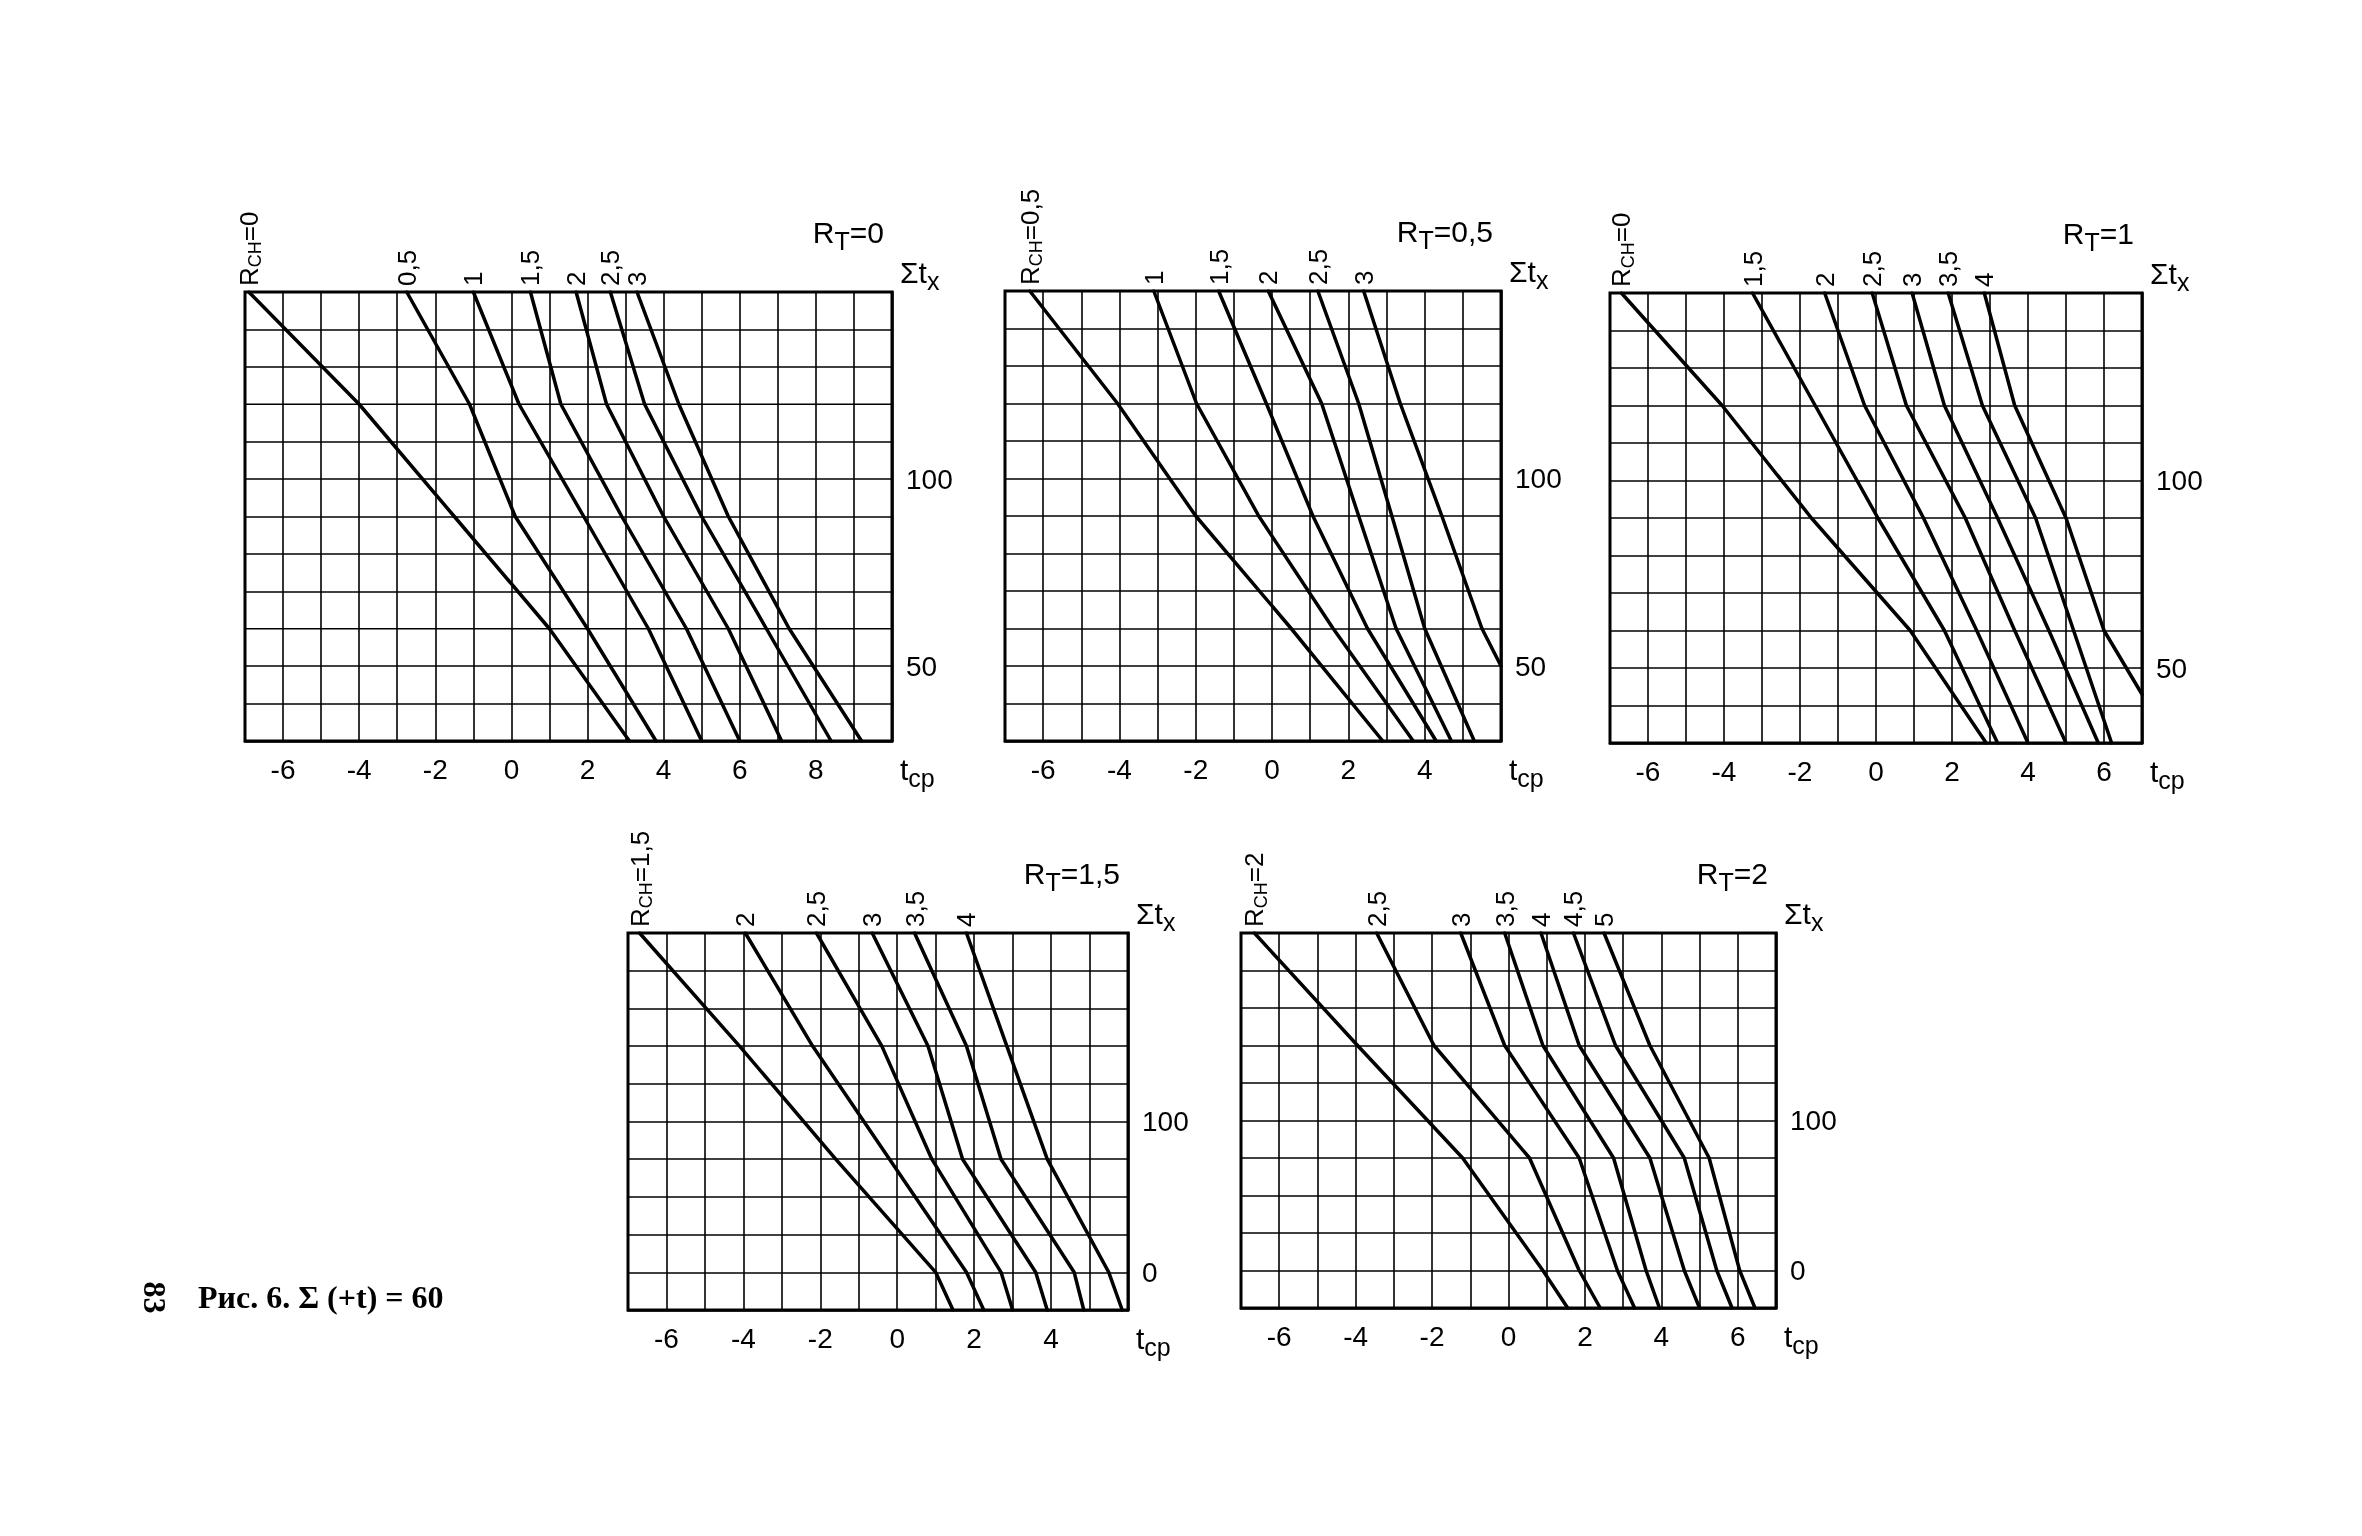 This screenshot has width=2362, height=1536. What do you see at coordinates (406, 267) in the screenshot?
I see `text: 0,5` at bounding box center [406, 267].